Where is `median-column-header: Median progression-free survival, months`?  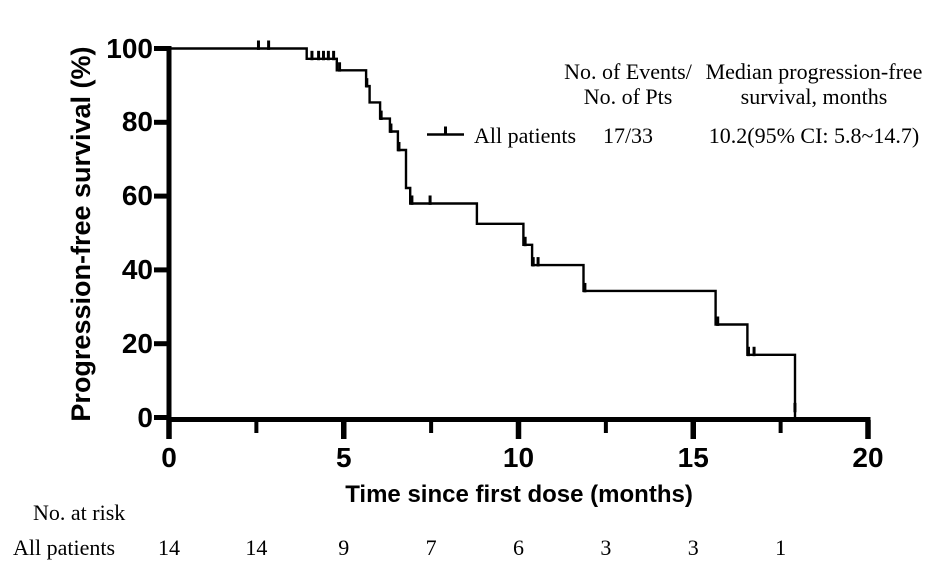
median-column-header: Median progression-free survival, months is located at coordinates (814, 84).